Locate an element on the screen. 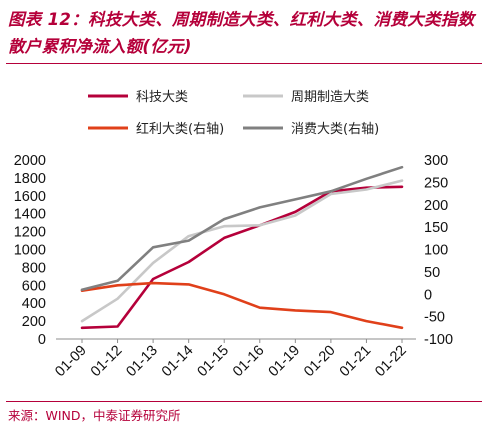 The image size is (488, 427). right-y-tick-label: 0 is located at coordinates (428, 295).